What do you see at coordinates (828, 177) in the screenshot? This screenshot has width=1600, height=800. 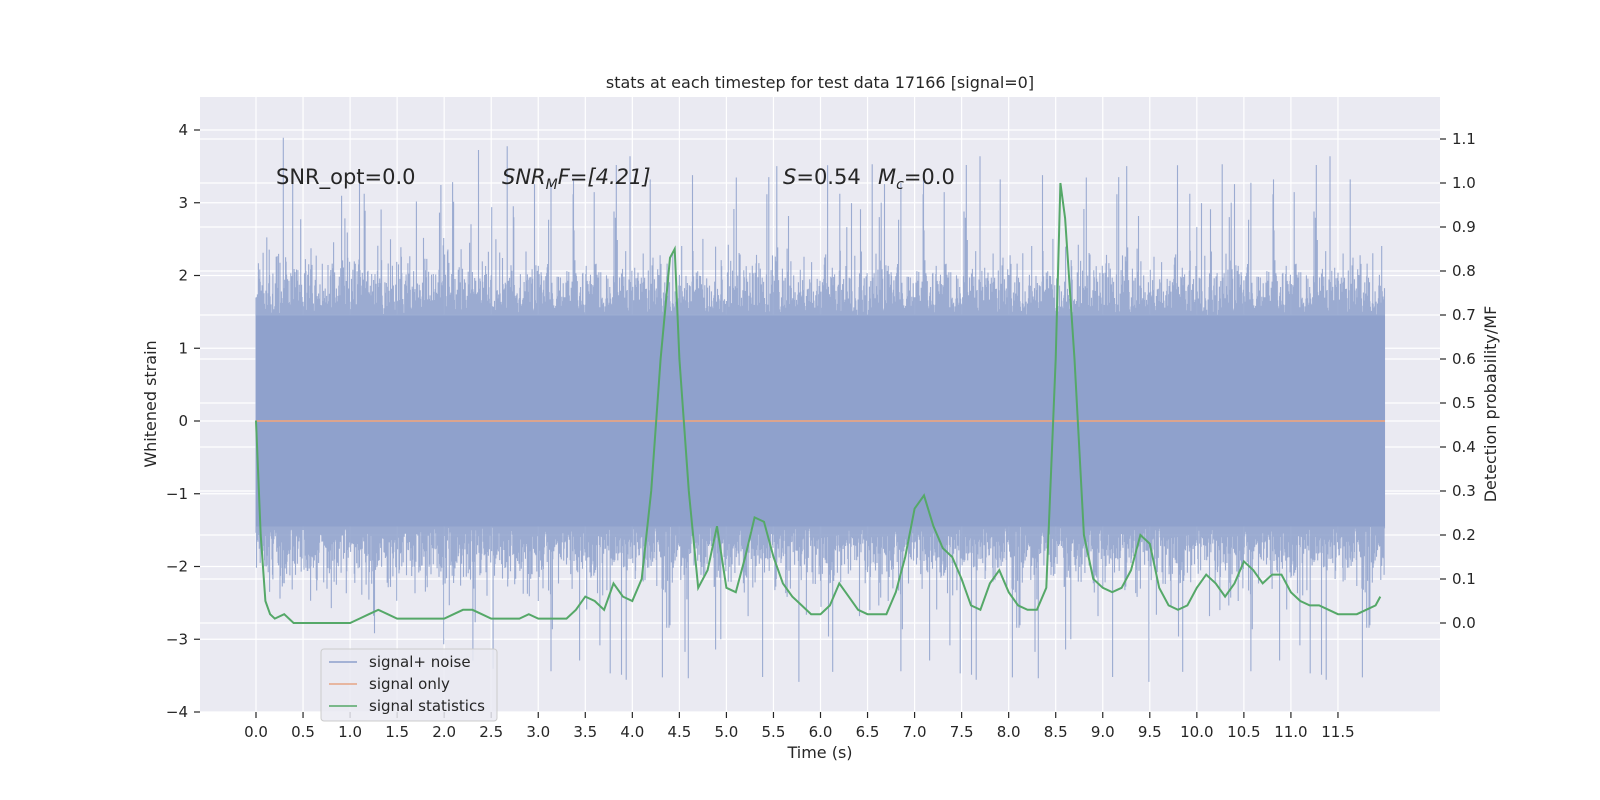 I see `s-value: =0.54` at bounding box center [828, 177].